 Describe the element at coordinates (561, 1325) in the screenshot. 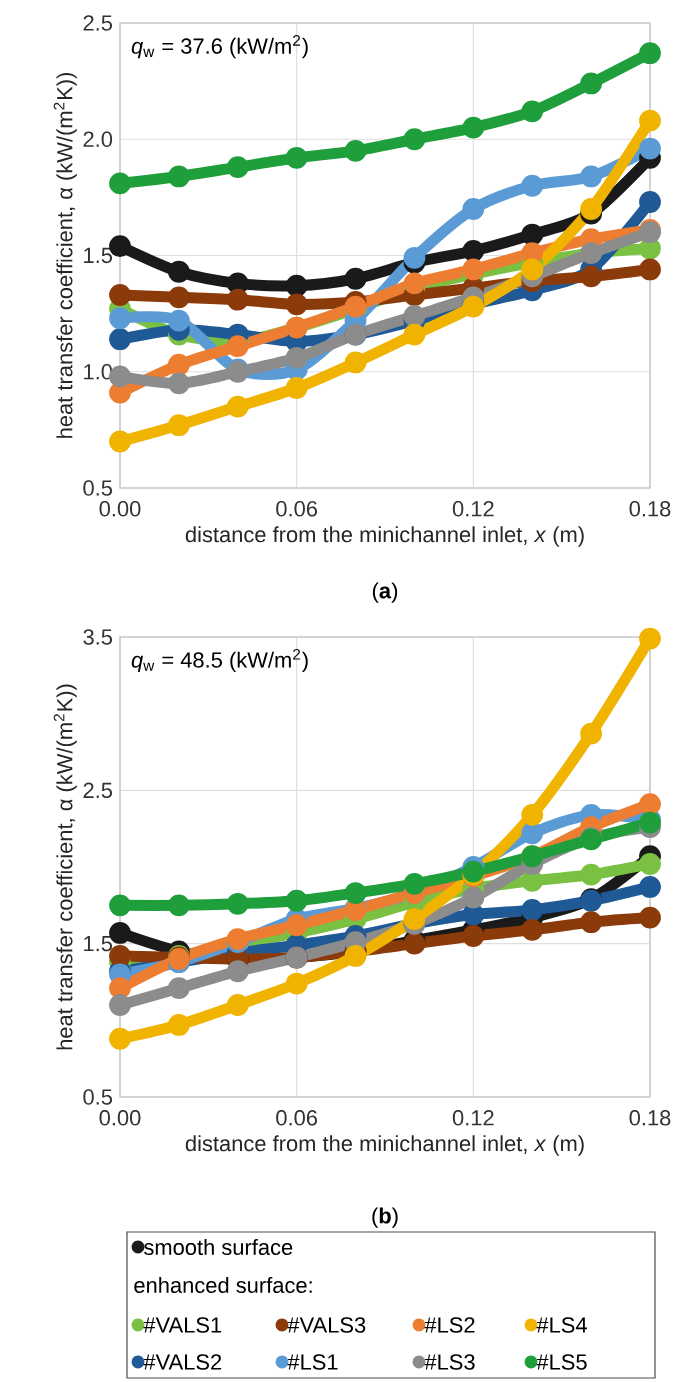

I see `legend-label: #LS4` at that location.